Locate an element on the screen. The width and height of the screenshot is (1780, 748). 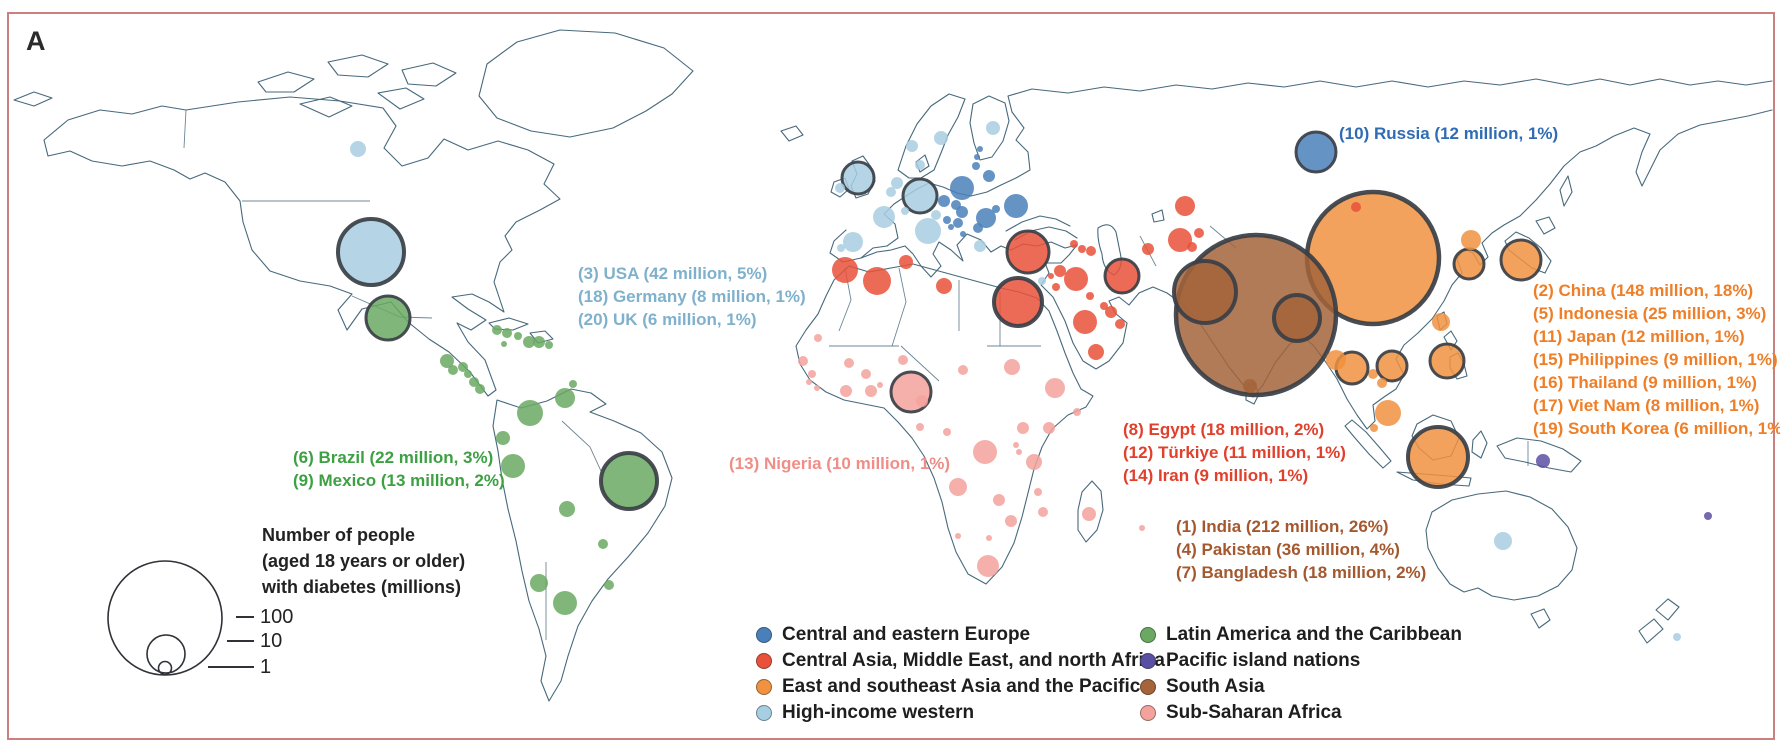
bubble-gabon is located at coordinates (920, 427).